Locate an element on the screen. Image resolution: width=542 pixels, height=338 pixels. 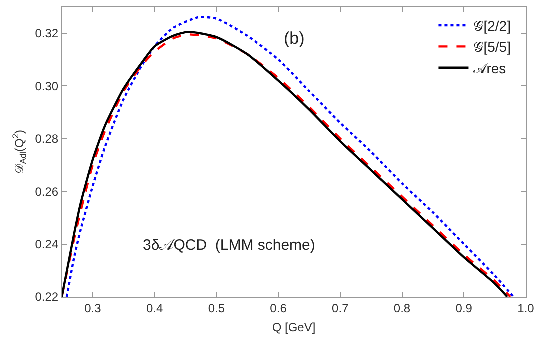
annotation: 3δ𝒜QCD (LMM scheme) is located at coordinates (229, 245).